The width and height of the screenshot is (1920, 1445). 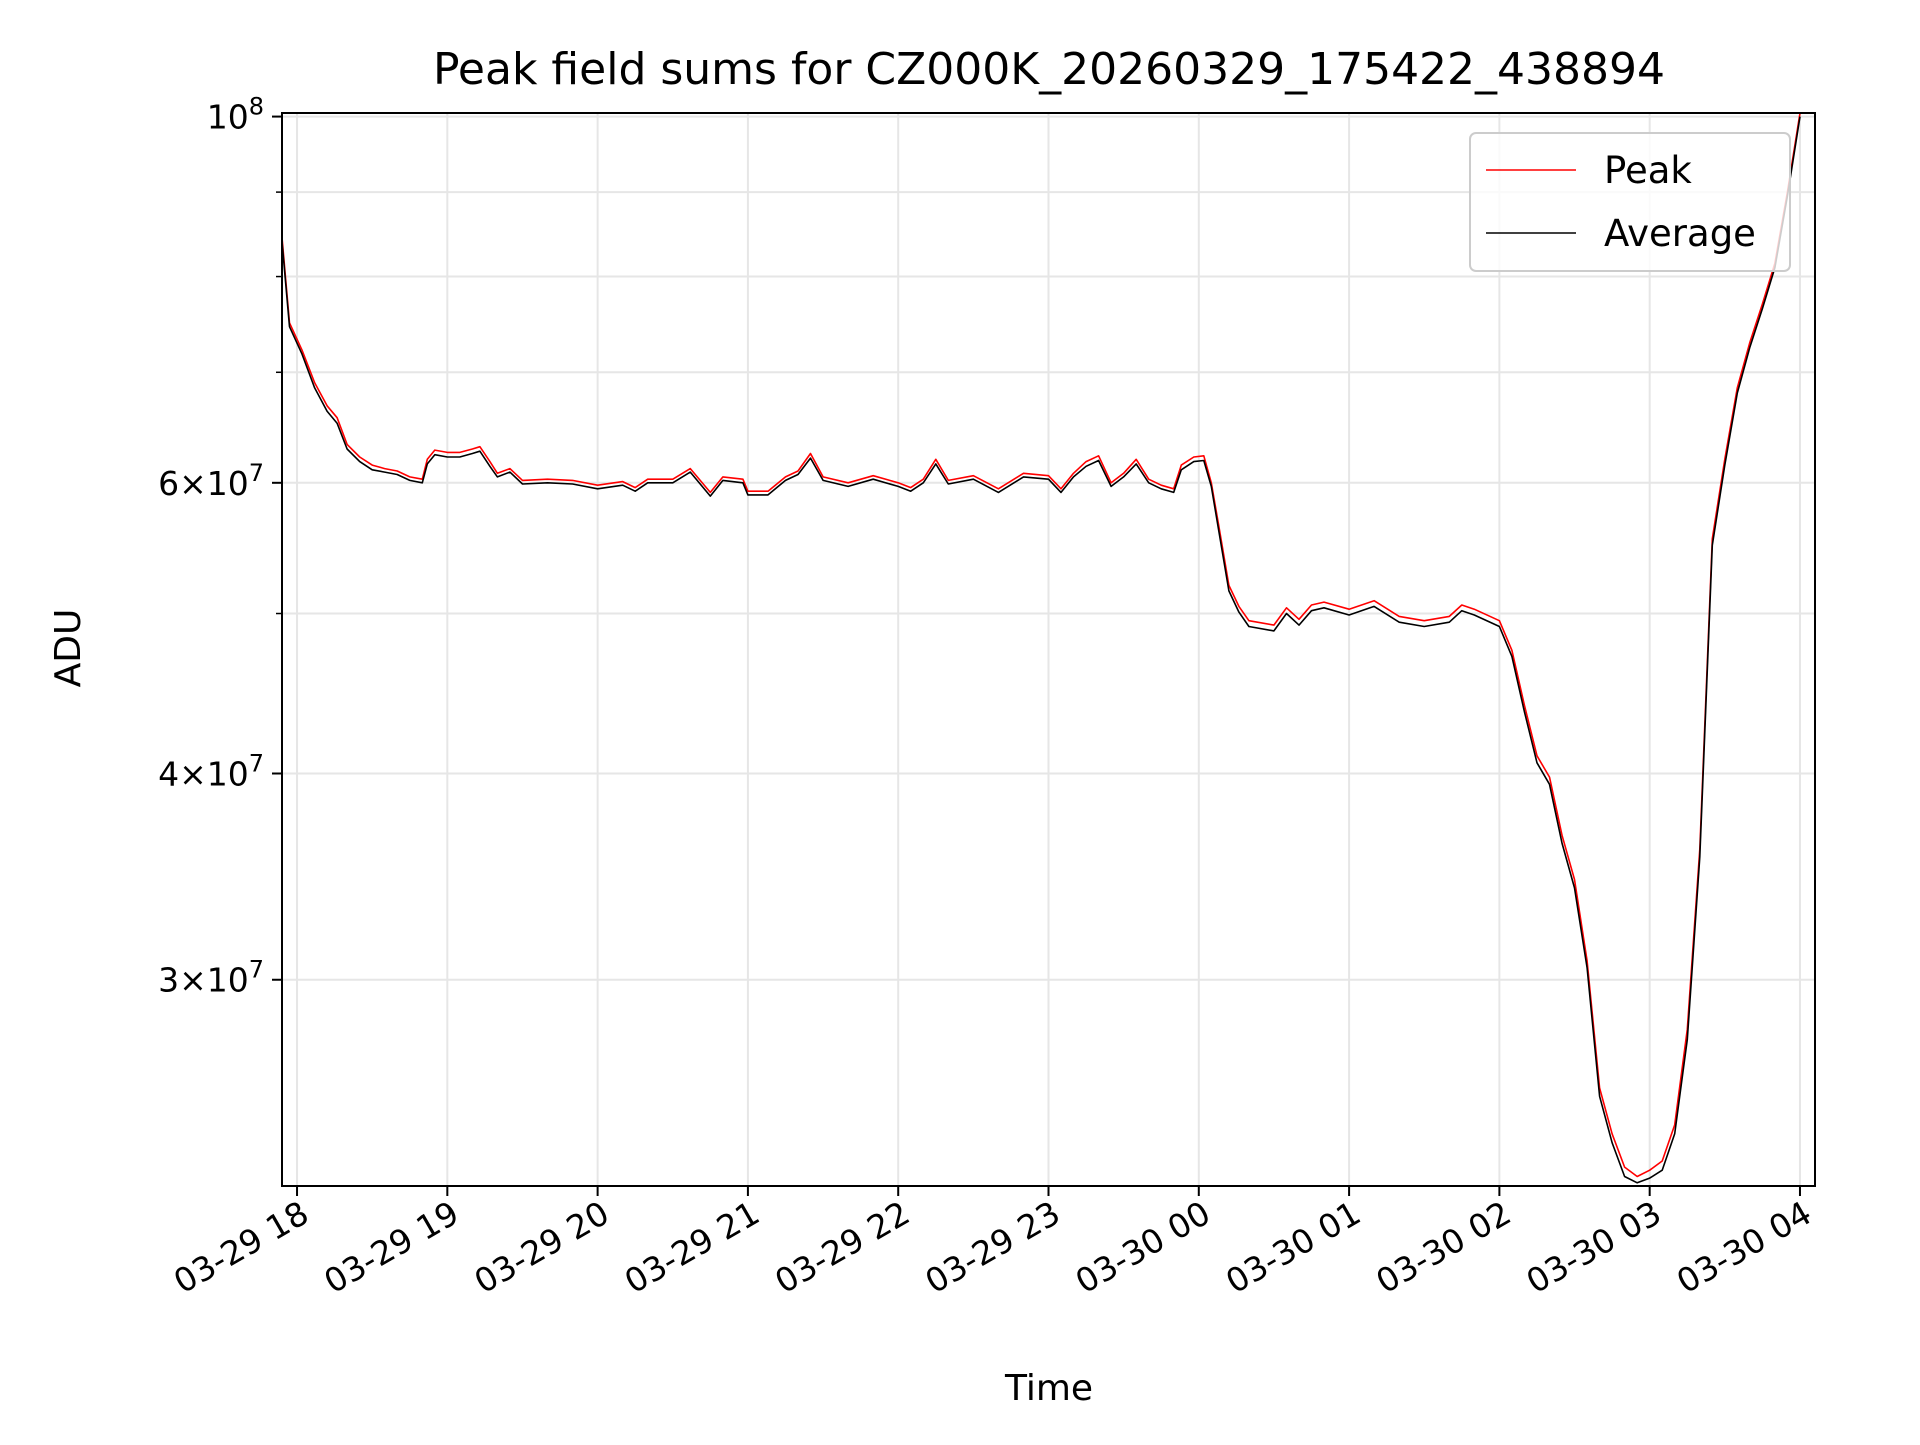 What do you see at coordinates (168, 483) in the screenshot?
I see `y-tick-mantissa: 6` at bounding box center [168, 483].